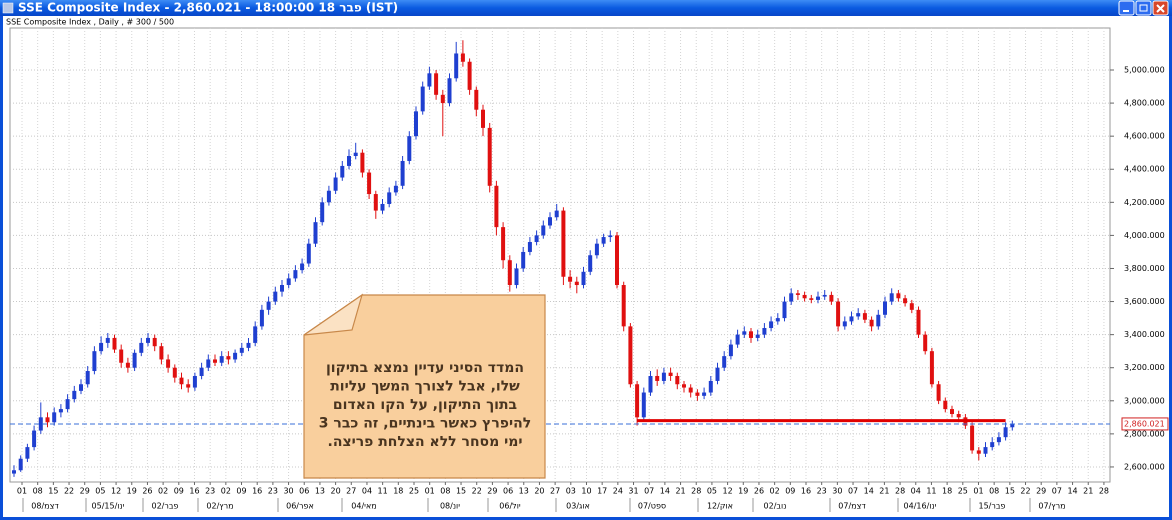 This screenshot has height=520, width=1172. What do you see at coordinates (790, 491) in the screenshot?
I see `x-tick-label: 09` at bounding box center [790, 491].